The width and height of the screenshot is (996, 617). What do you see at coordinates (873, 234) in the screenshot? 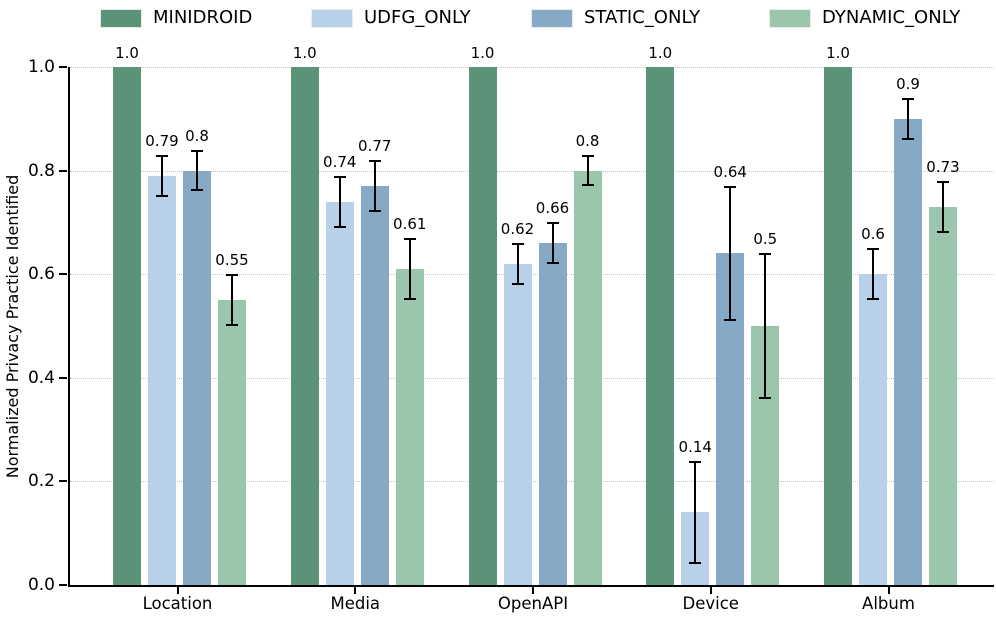
I see `bar-value-label: 0.6` at bounding box center [873, 234].